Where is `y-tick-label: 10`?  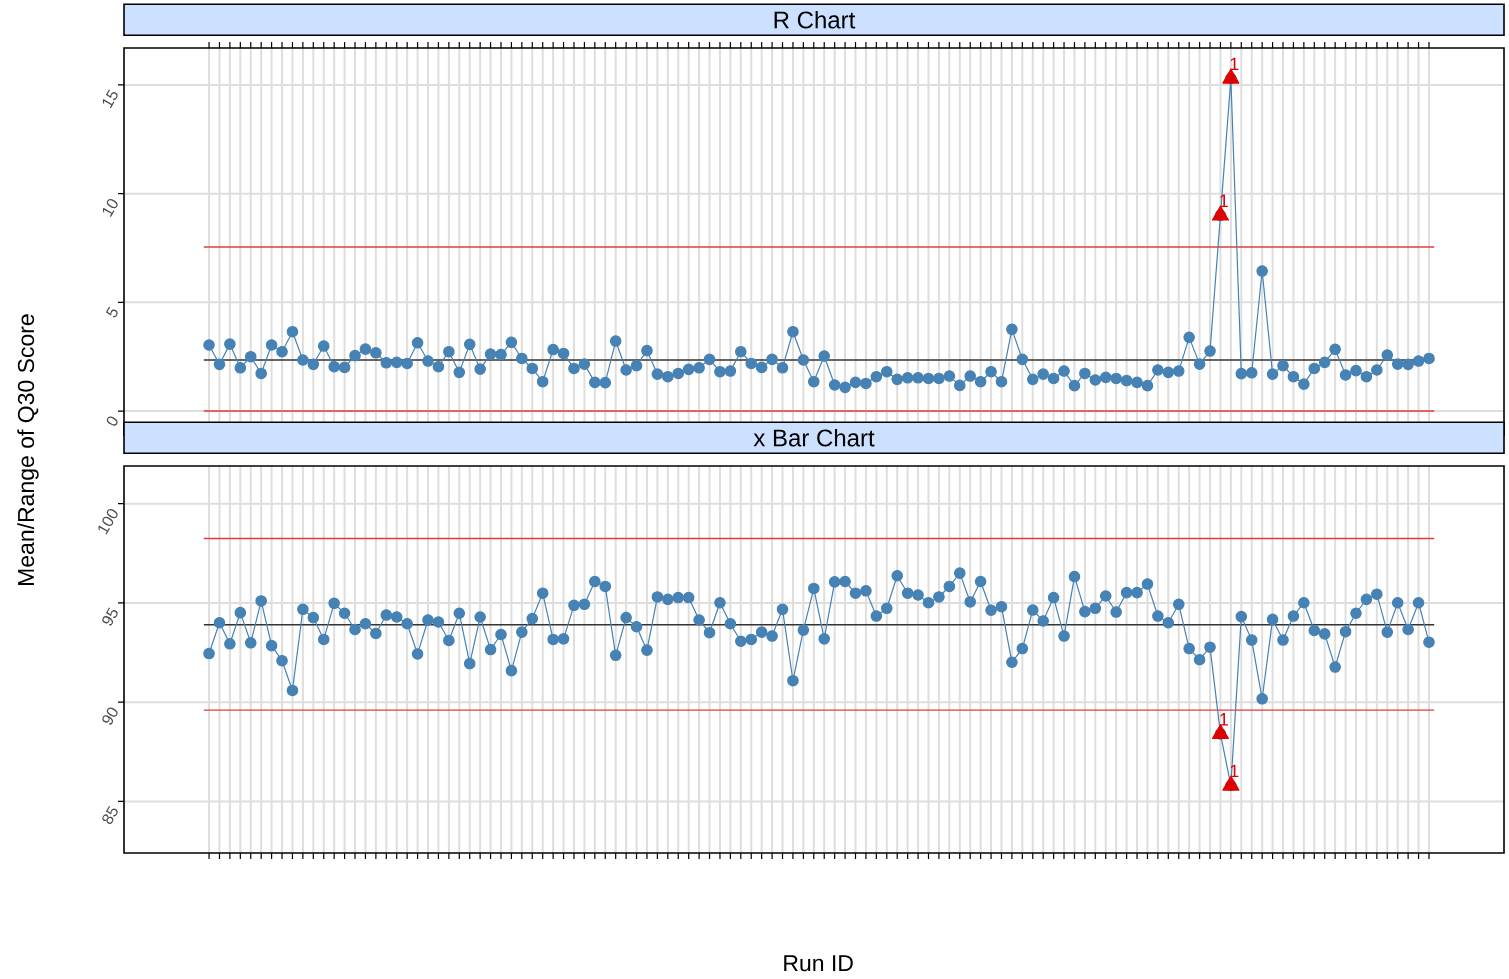 y-tick-label: 10 is located at coordinates (110, 208).